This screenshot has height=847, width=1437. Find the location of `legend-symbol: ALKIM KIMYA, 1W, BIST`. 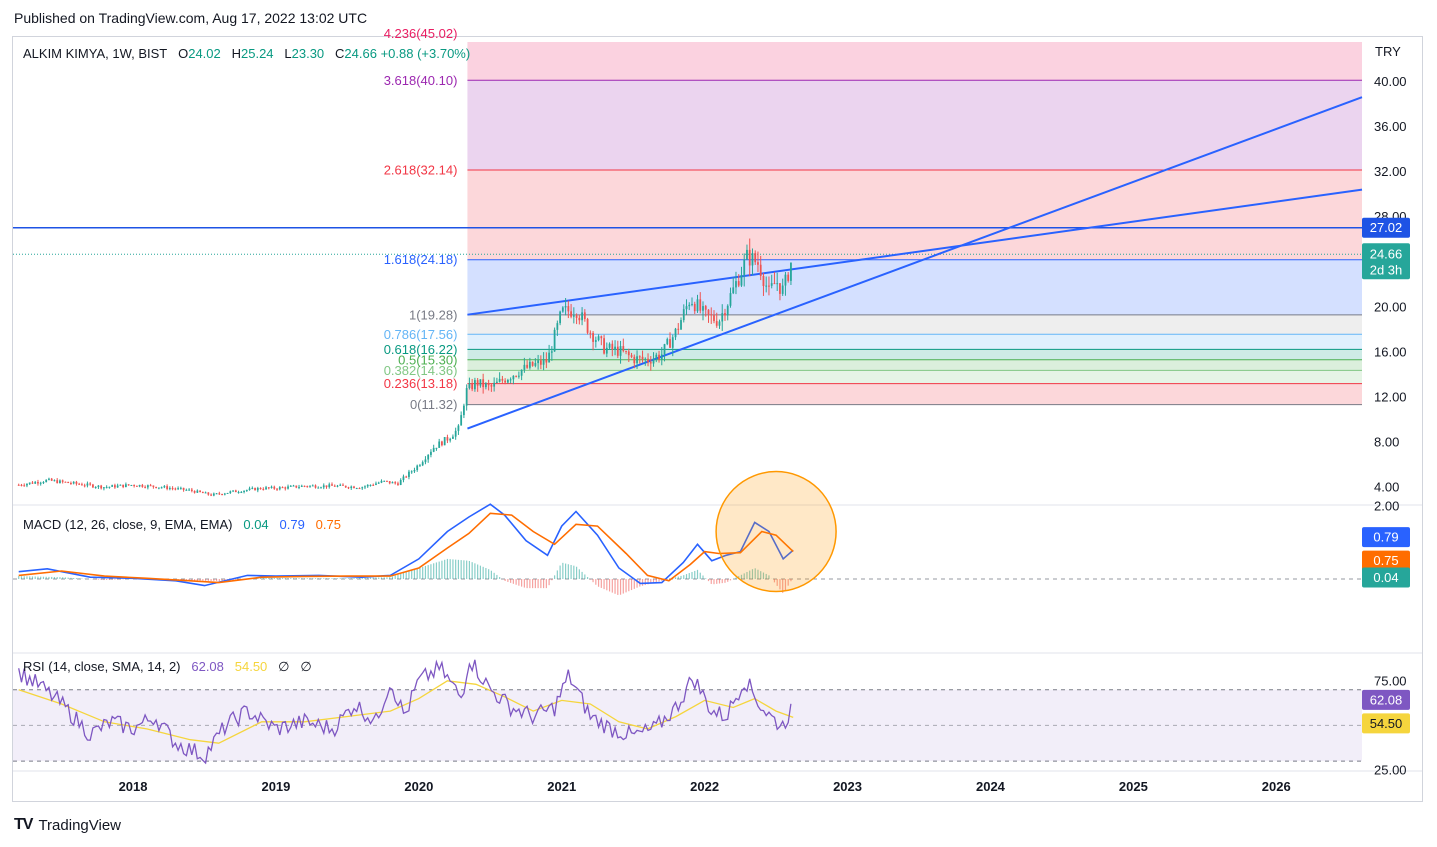

legend-symbol: ALKIM KIMYA, 1W, BIST is located at coordinates (95, 53).